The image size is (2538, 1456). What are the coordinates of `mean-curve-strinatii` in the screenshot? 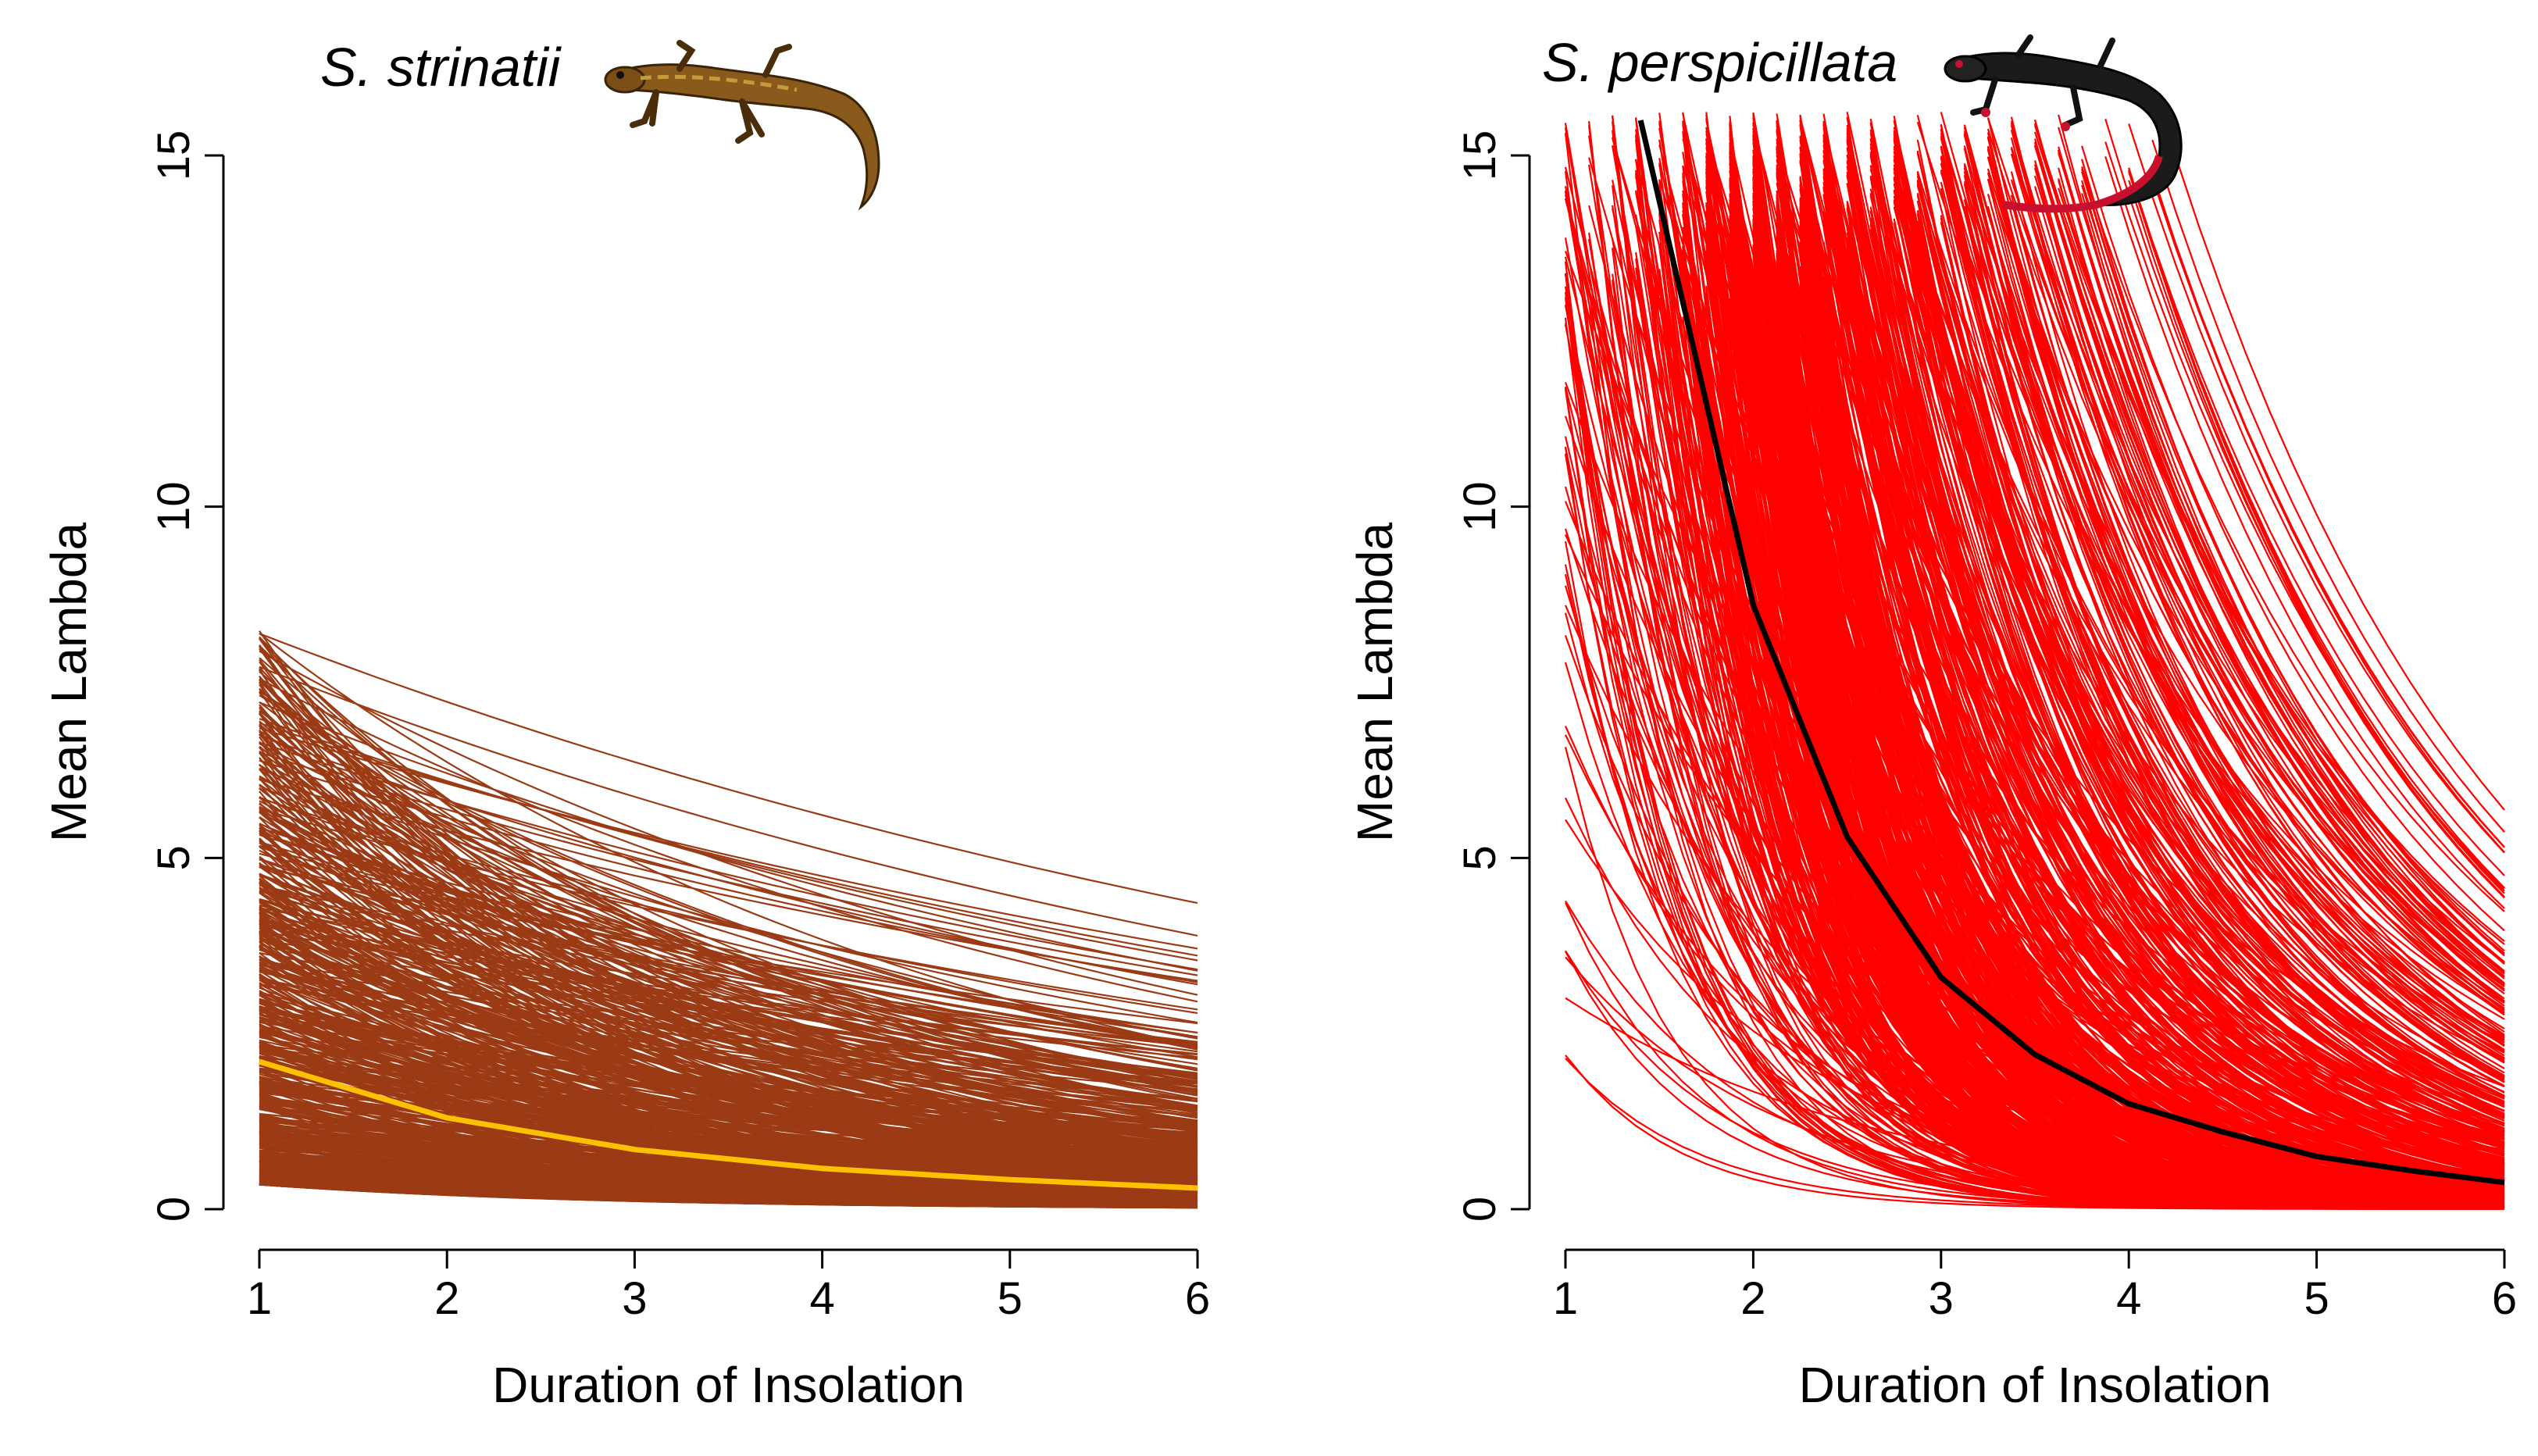 It's located at (728, 1124).